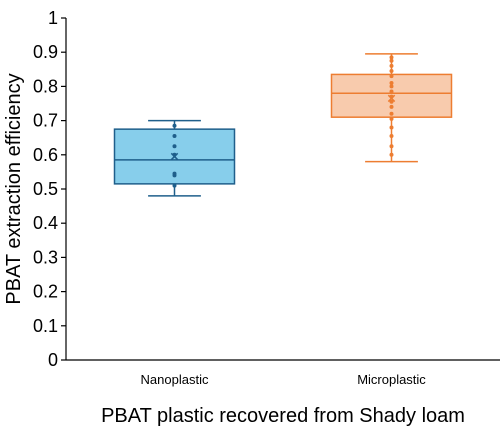 The height and width of the screenshot is (438, 500). I want to click on x-axis-title: PBAT plastic recovered from Shady loam, so click(283, 416).